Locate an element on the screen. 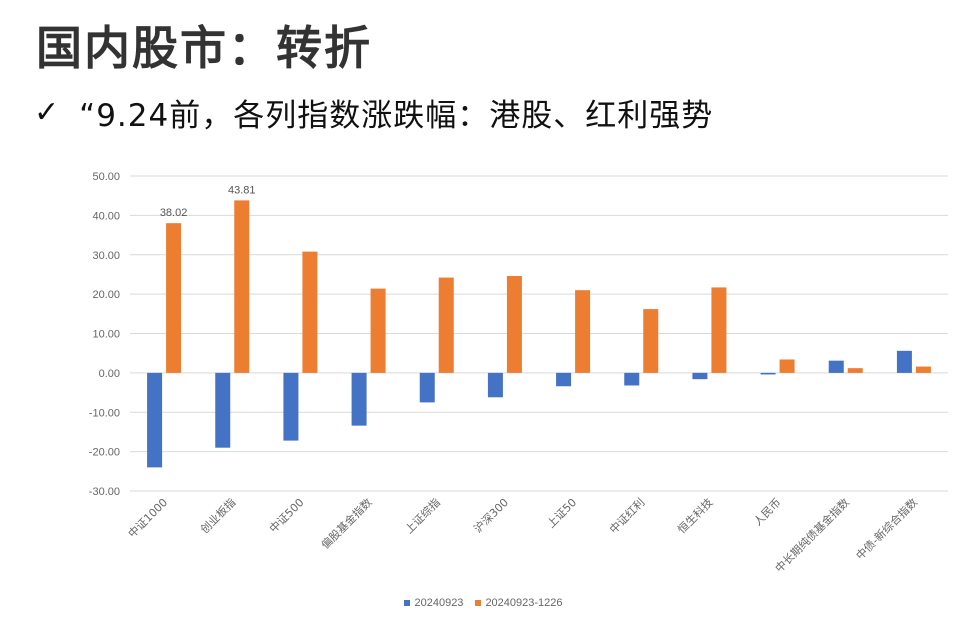  legend-item-series-1: 20240923 is located at coordinates (433, 603).